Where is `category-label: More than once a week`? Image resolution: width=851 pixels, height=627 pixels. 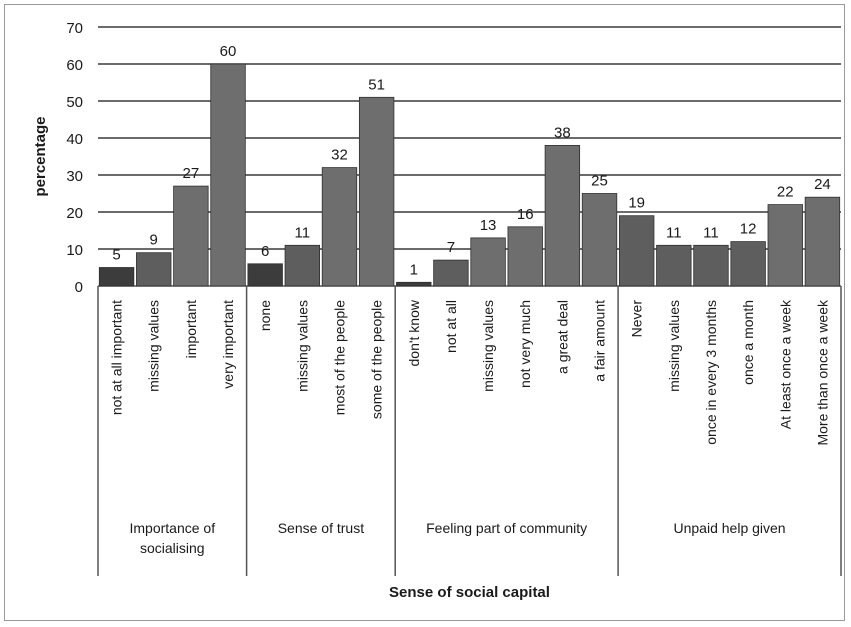 category-label: More than once a week is located at coordinates (822, 372).